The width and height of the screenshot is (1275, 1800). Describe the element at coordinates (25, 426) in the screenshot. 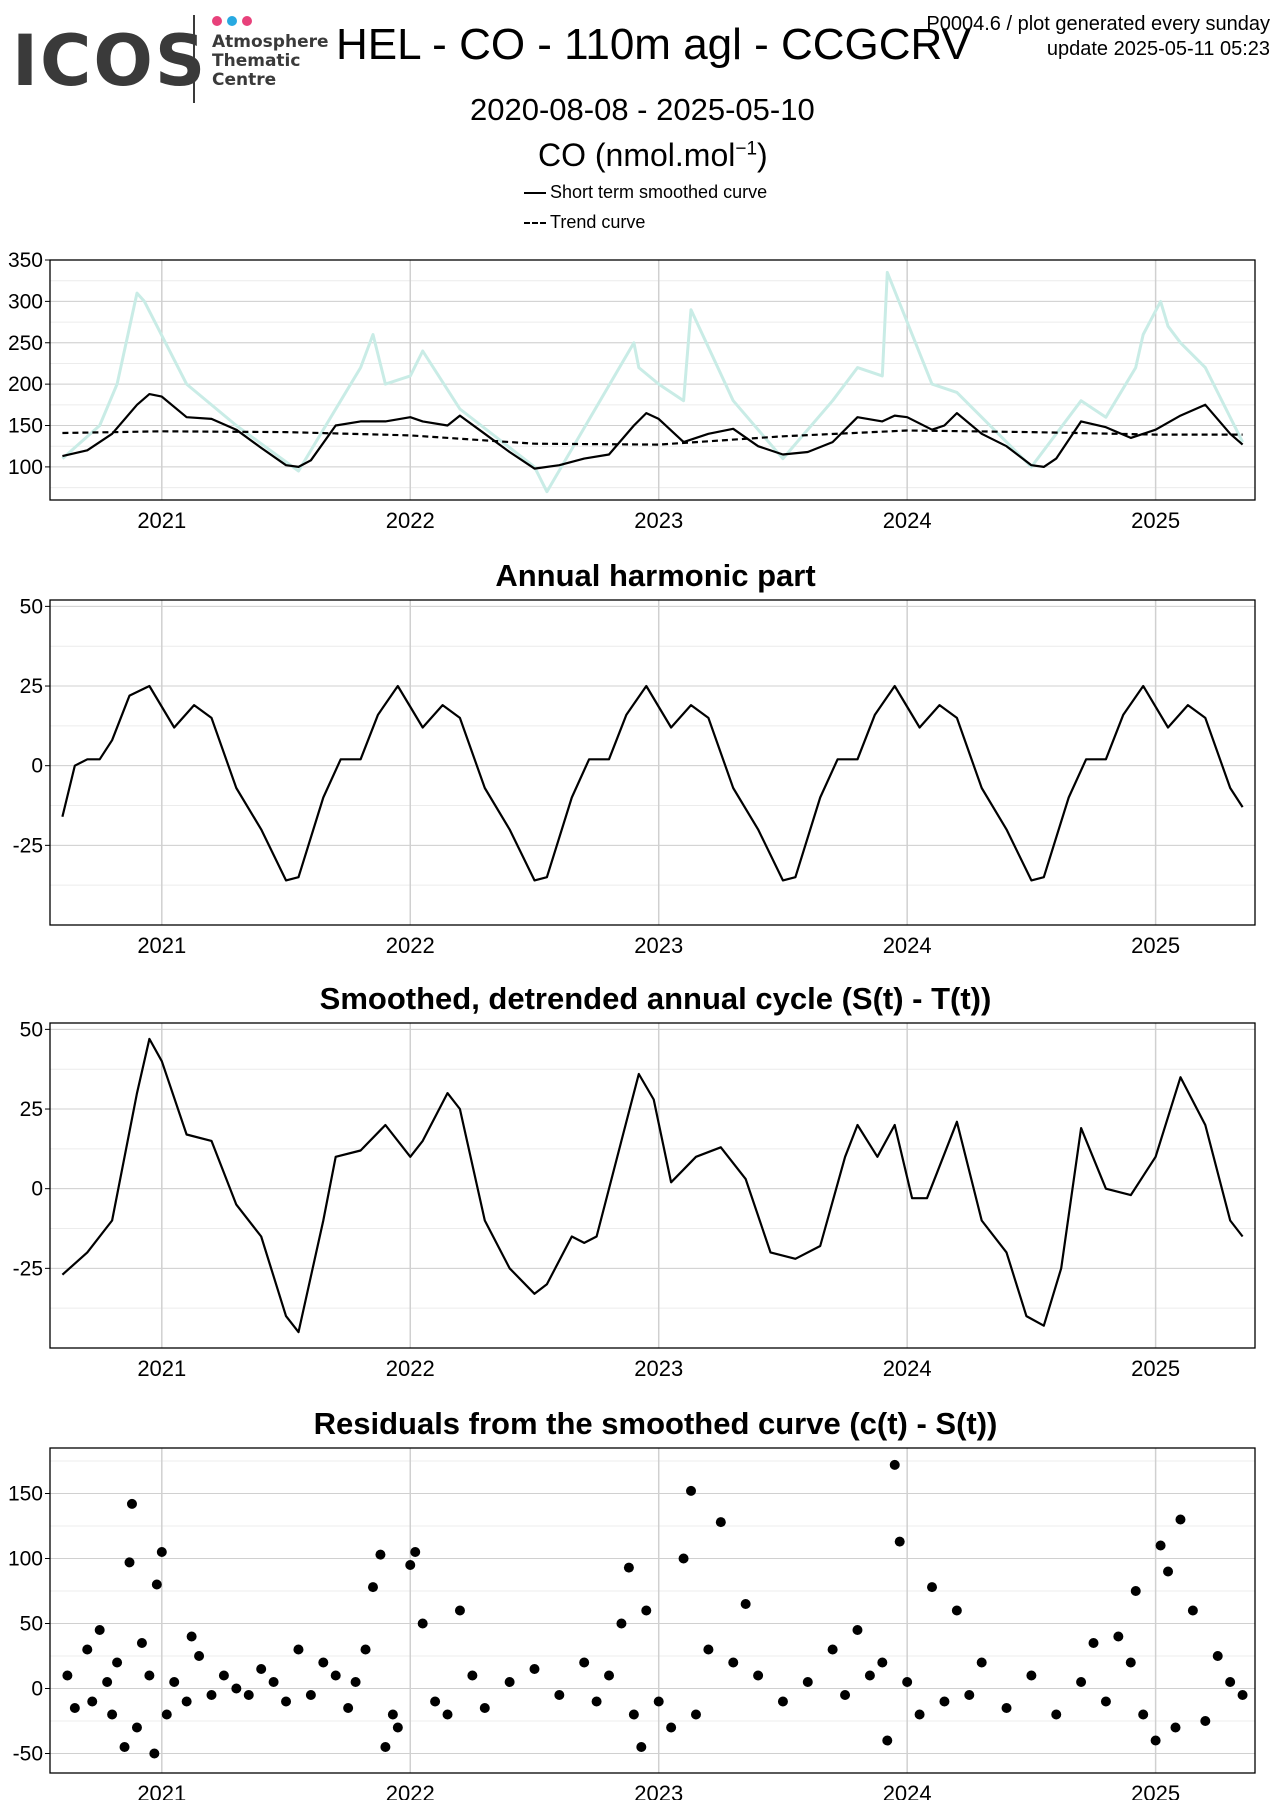

I see `y-tick-label: 150` at that location.